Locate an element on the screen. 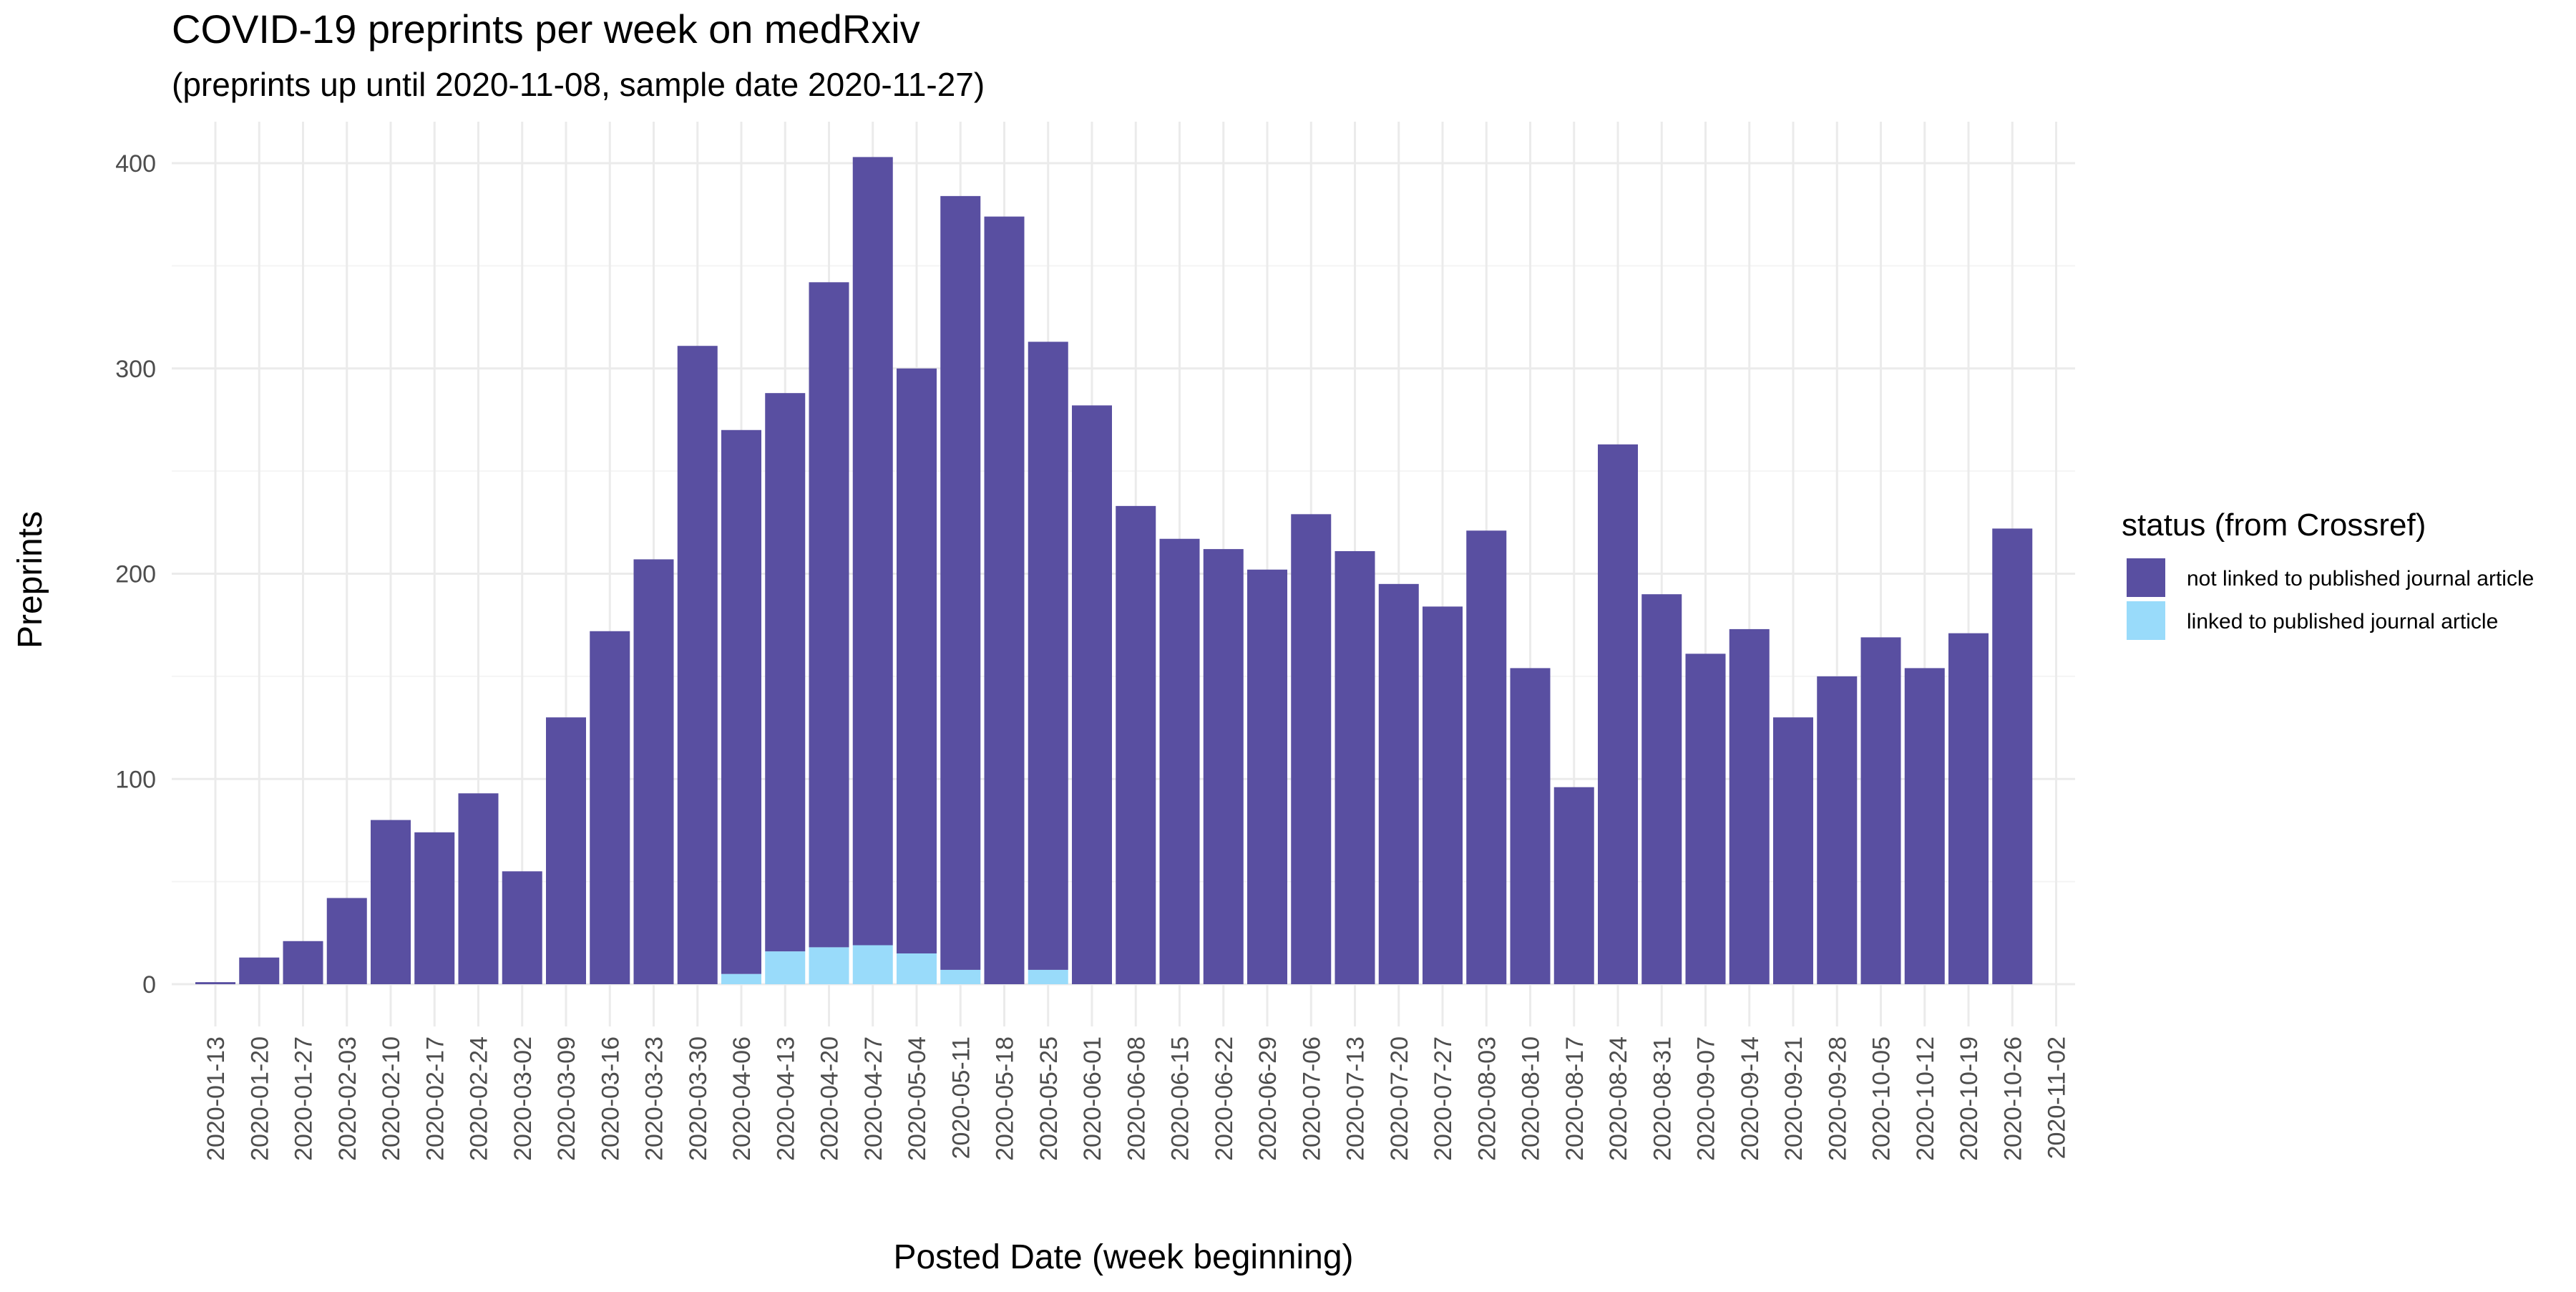 The width and height of the screenshot is (2576, 1292). x-tick-label: 2020-05-25 is located at coordinates (1049, 1098).